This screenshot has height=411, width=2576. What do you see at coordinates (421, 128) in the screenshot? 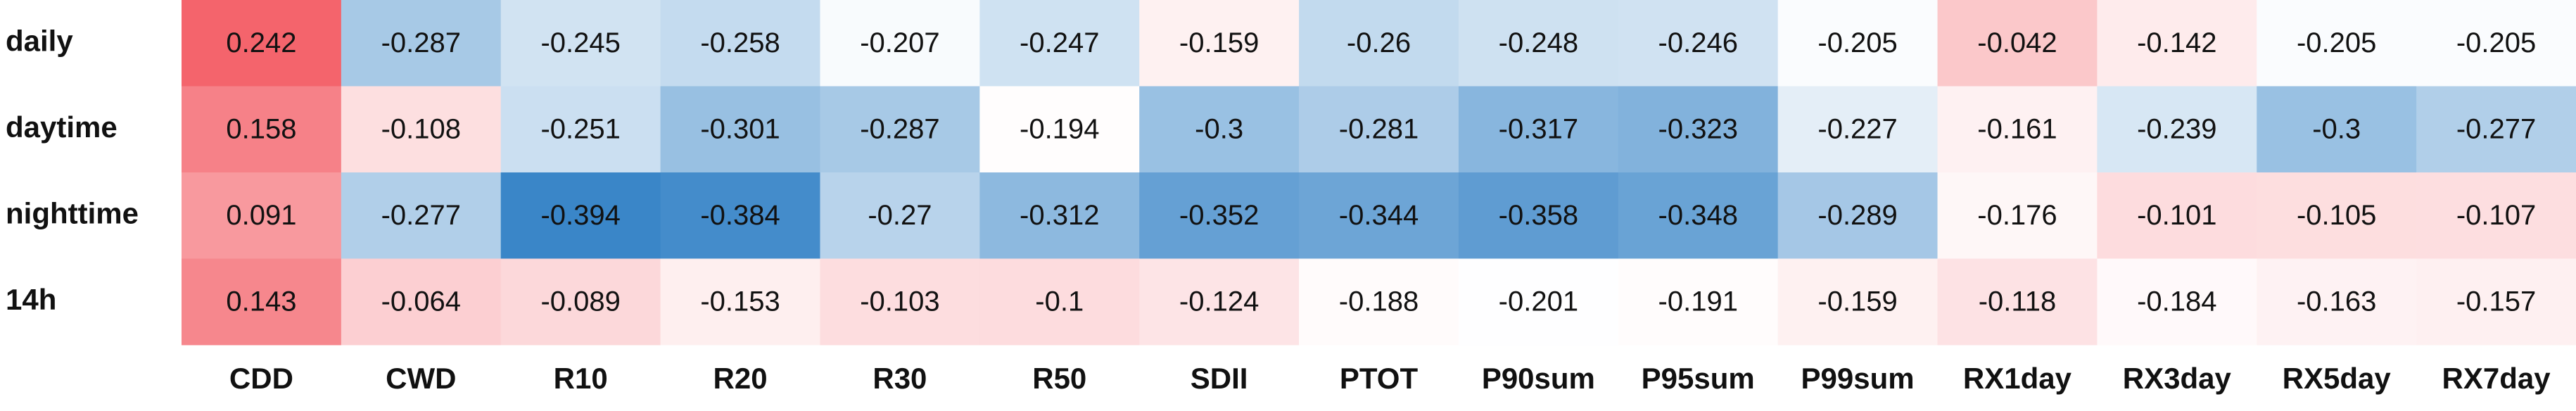
I see `cell-value: -0.108` at bounding box center [421, 128].